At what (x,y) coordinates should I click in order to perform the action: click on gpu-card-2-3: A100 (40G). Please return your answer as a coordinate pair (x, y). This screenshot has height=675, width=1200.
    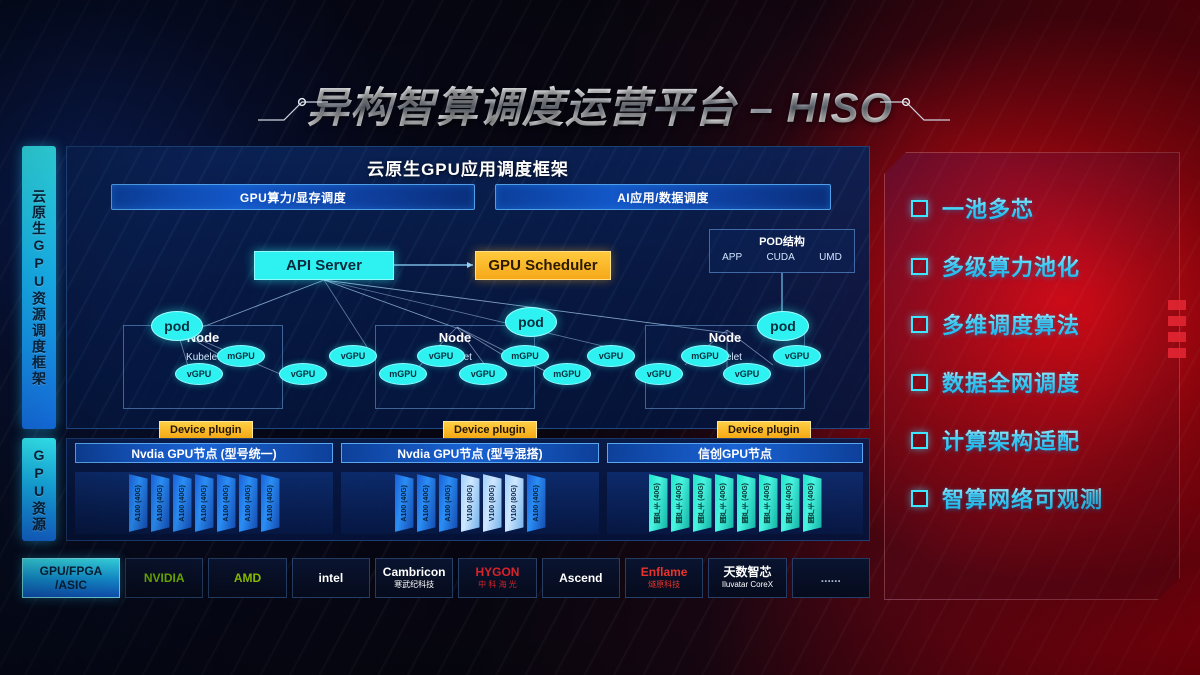
    Looking at the image, I should click on (448, 503).